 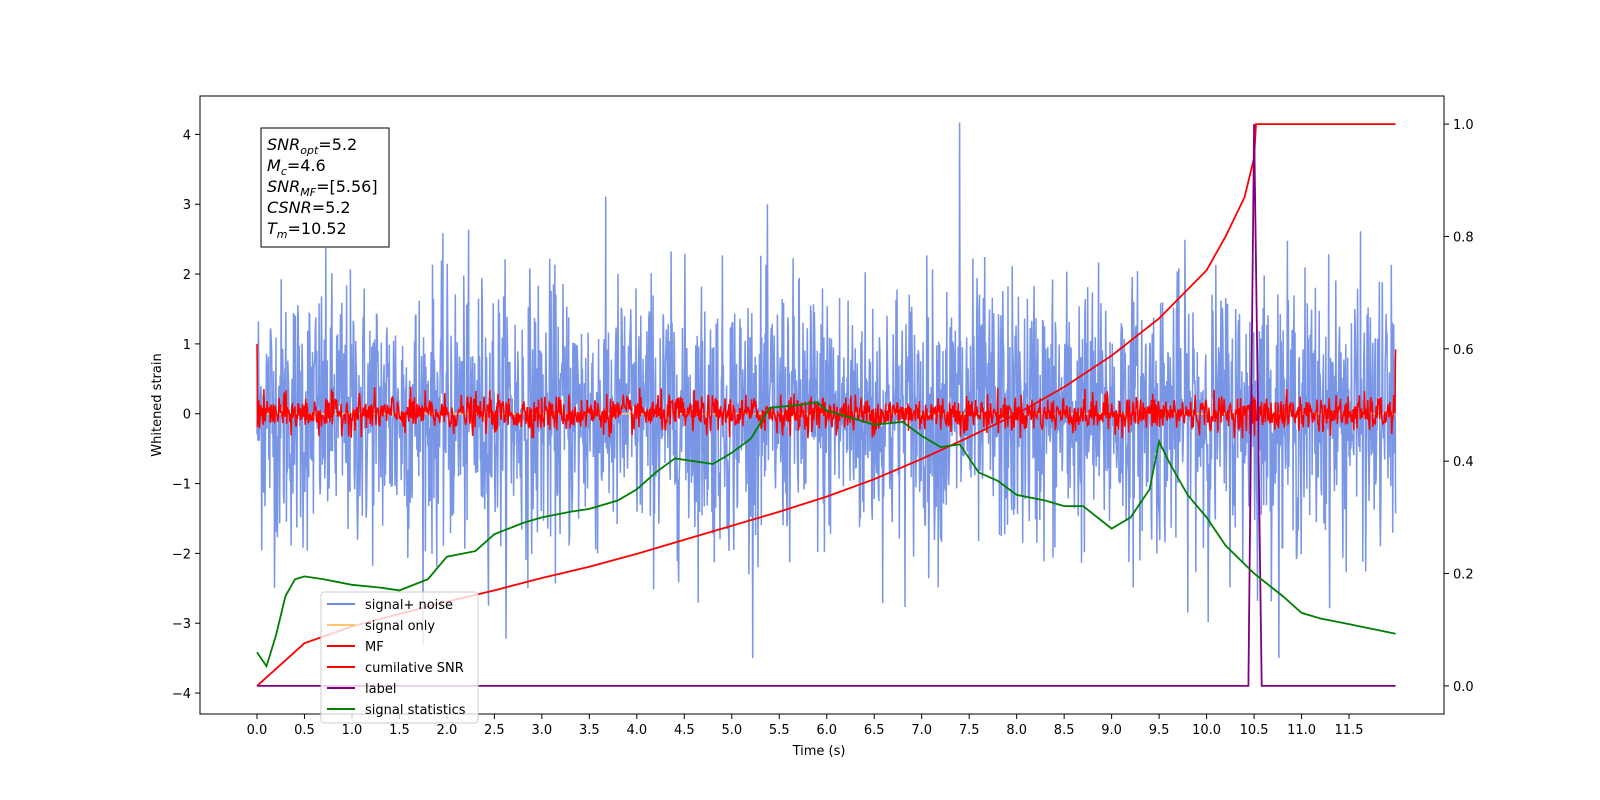 What do you see at coordinates (374, 647) in the screenshot?
I see `legend-entry: MF` at bounding box center [374, 647].